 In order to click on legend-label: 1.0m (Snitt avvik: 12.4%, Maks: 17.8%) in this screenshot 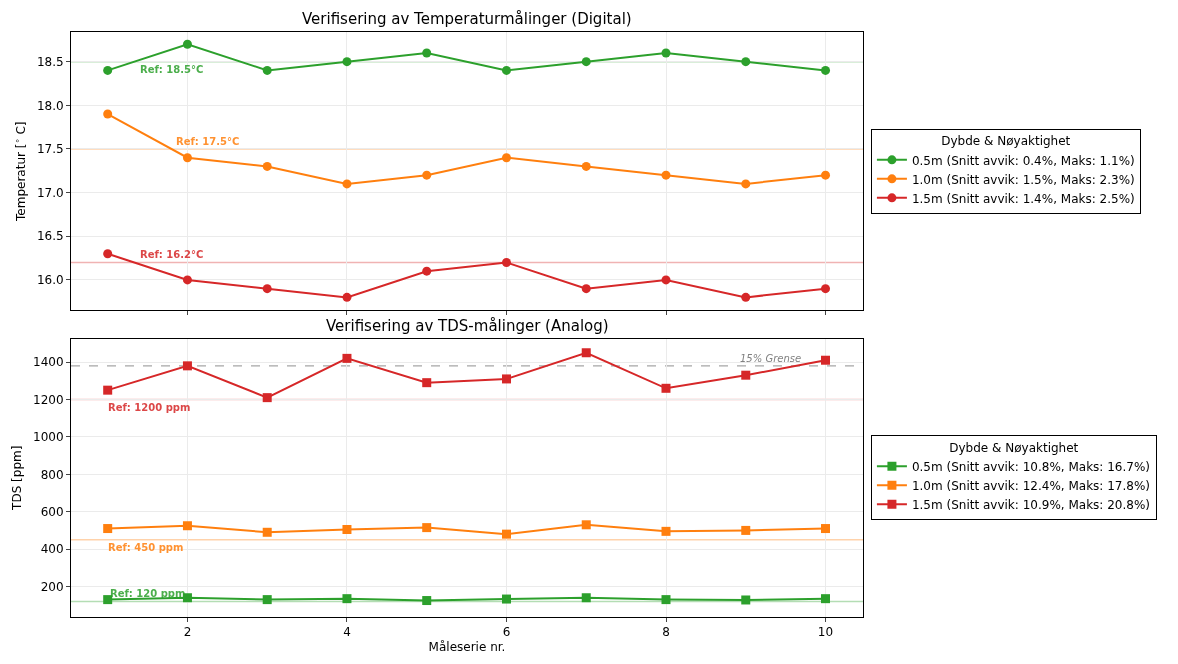, I will do `click(1030, 486)`.